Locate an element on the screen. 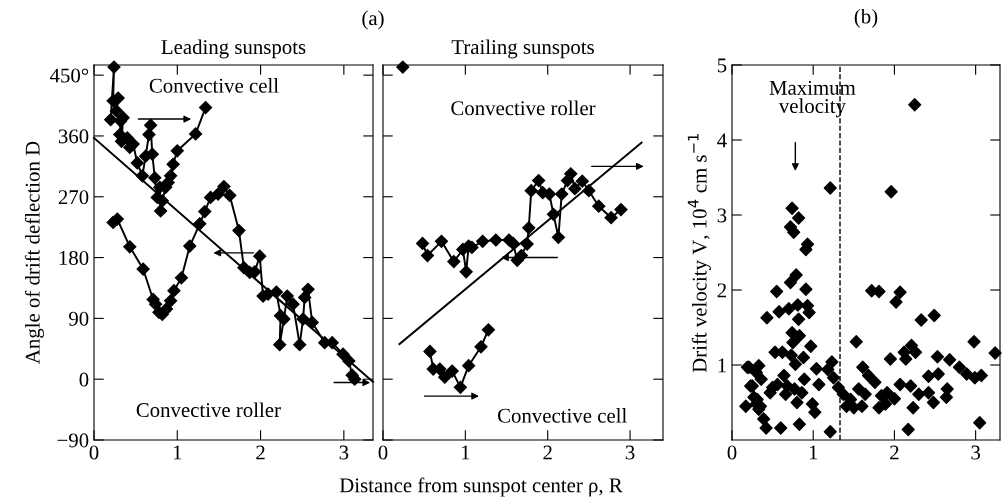 The image size is (1002, 502). y-tick-label: 1 is located at coordinates (722, 365).